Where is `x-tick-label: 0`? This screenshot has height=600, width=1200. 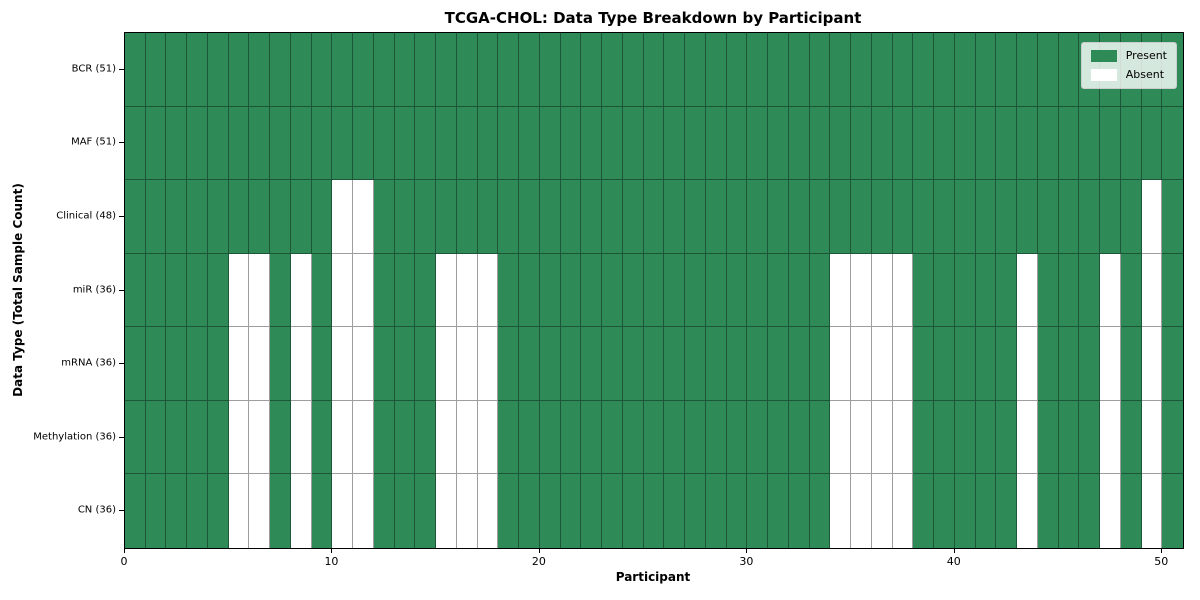
x-tick-label: 0 is located at coordinates (124, 561).